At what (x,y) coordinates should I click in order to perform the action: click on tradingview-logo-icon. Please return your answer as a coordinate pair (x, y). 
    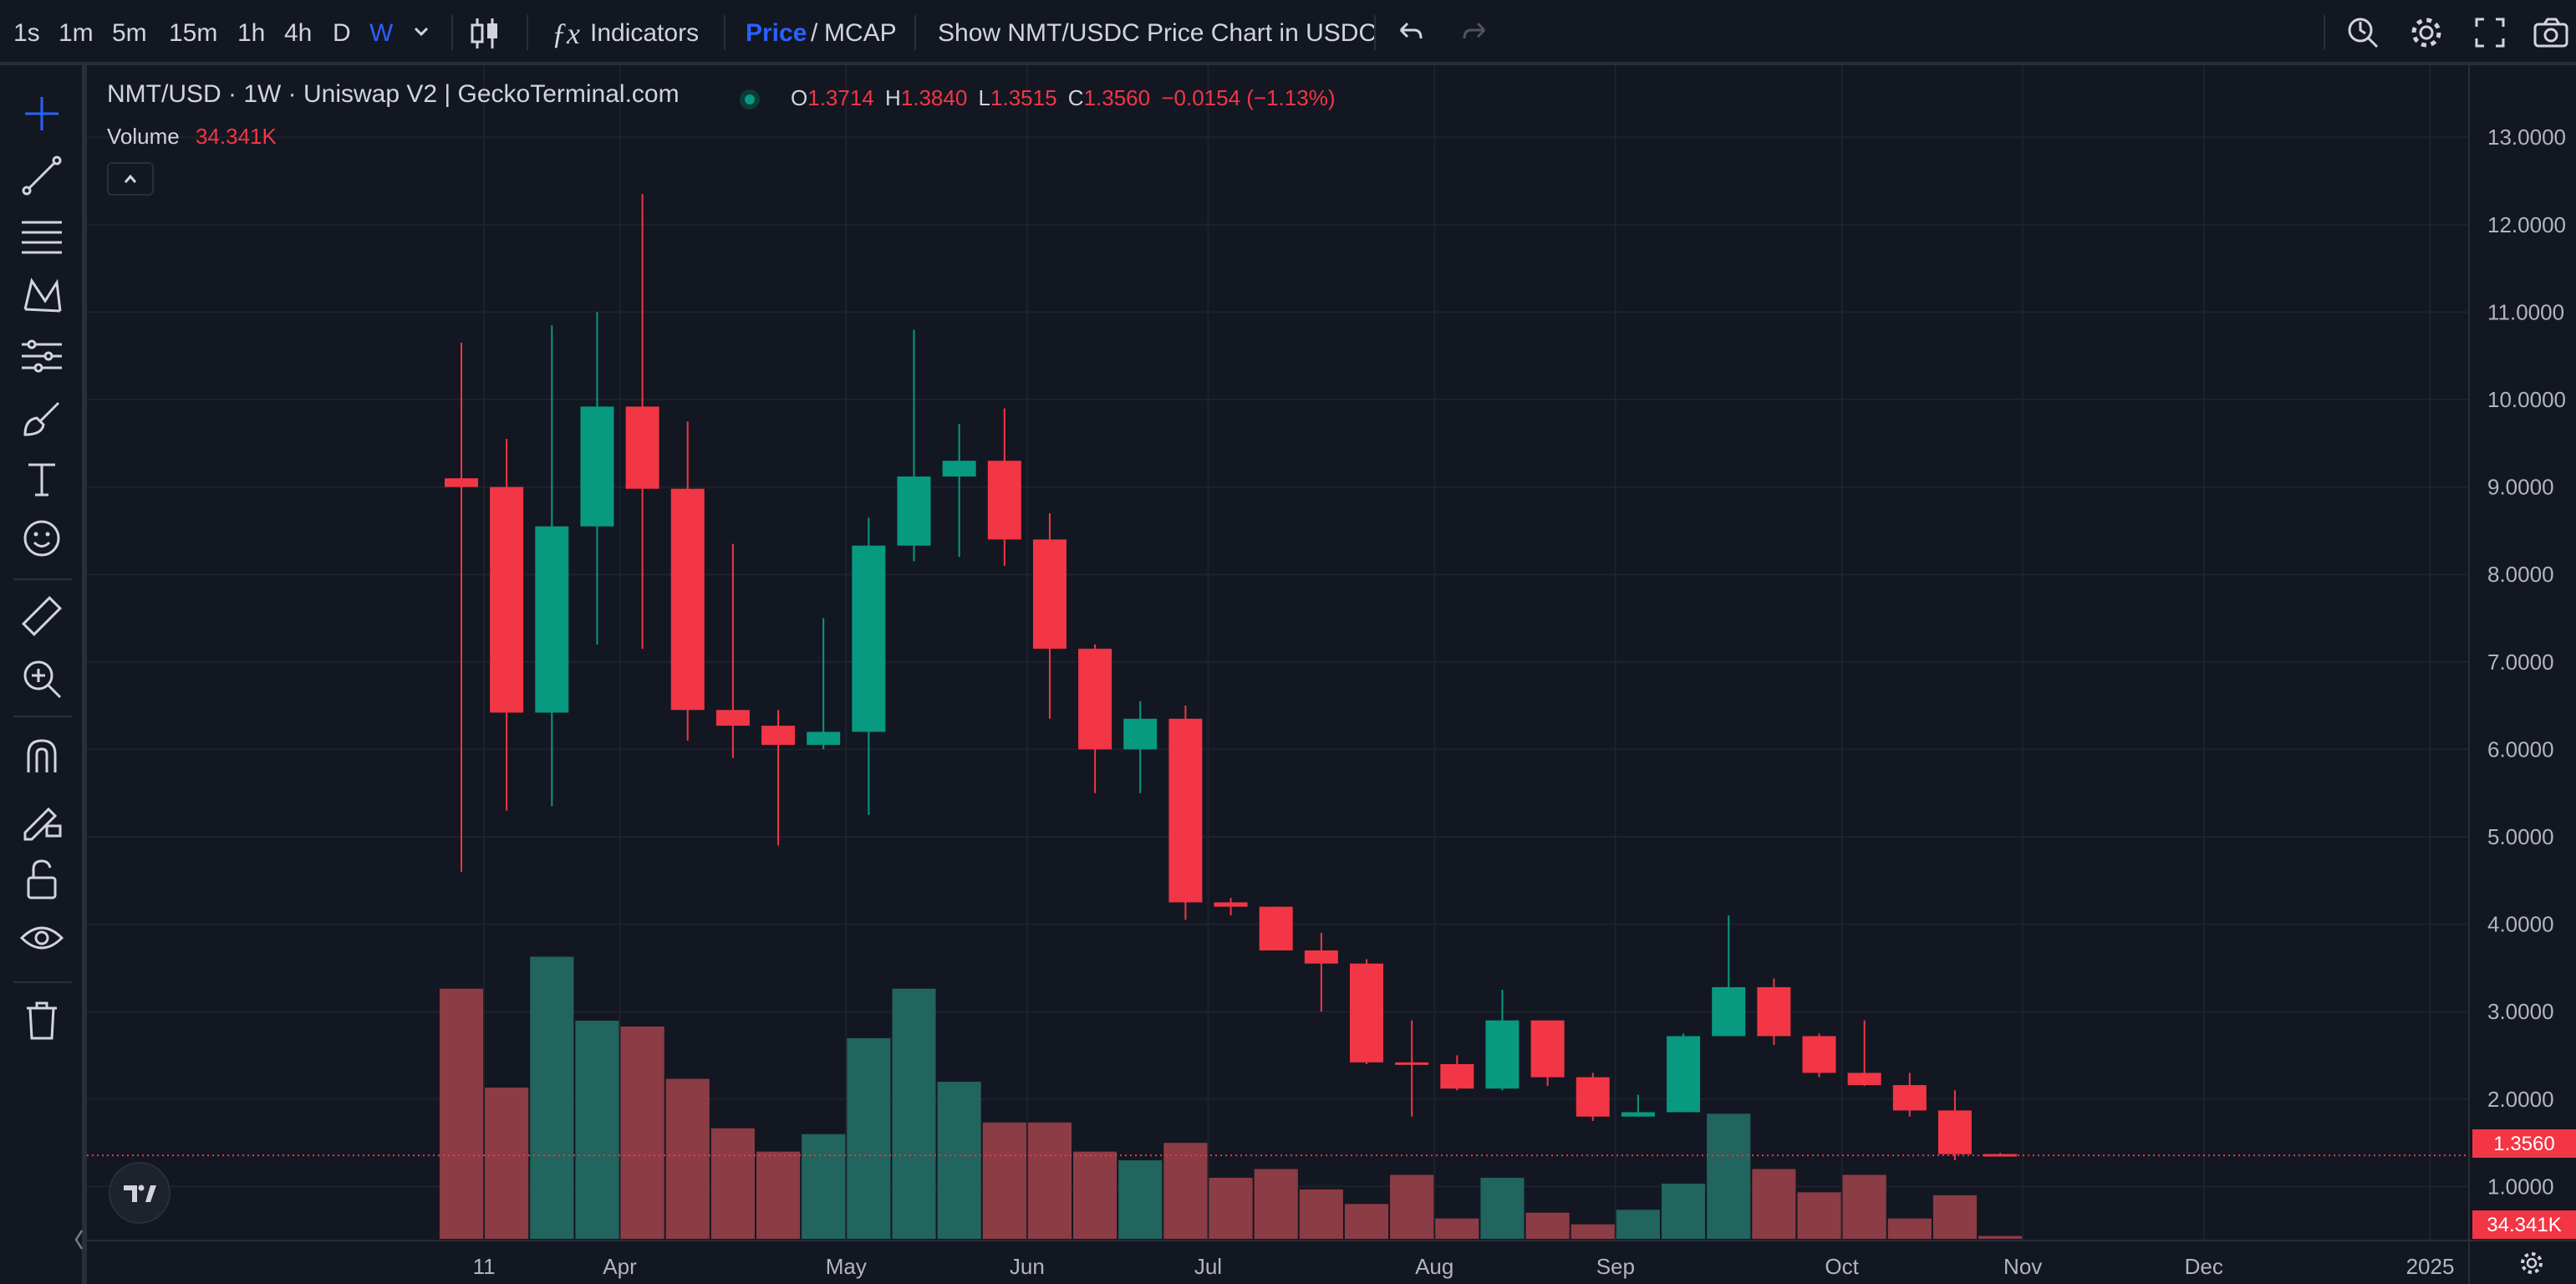
    Looking at the image, I should click on (140, 1193).